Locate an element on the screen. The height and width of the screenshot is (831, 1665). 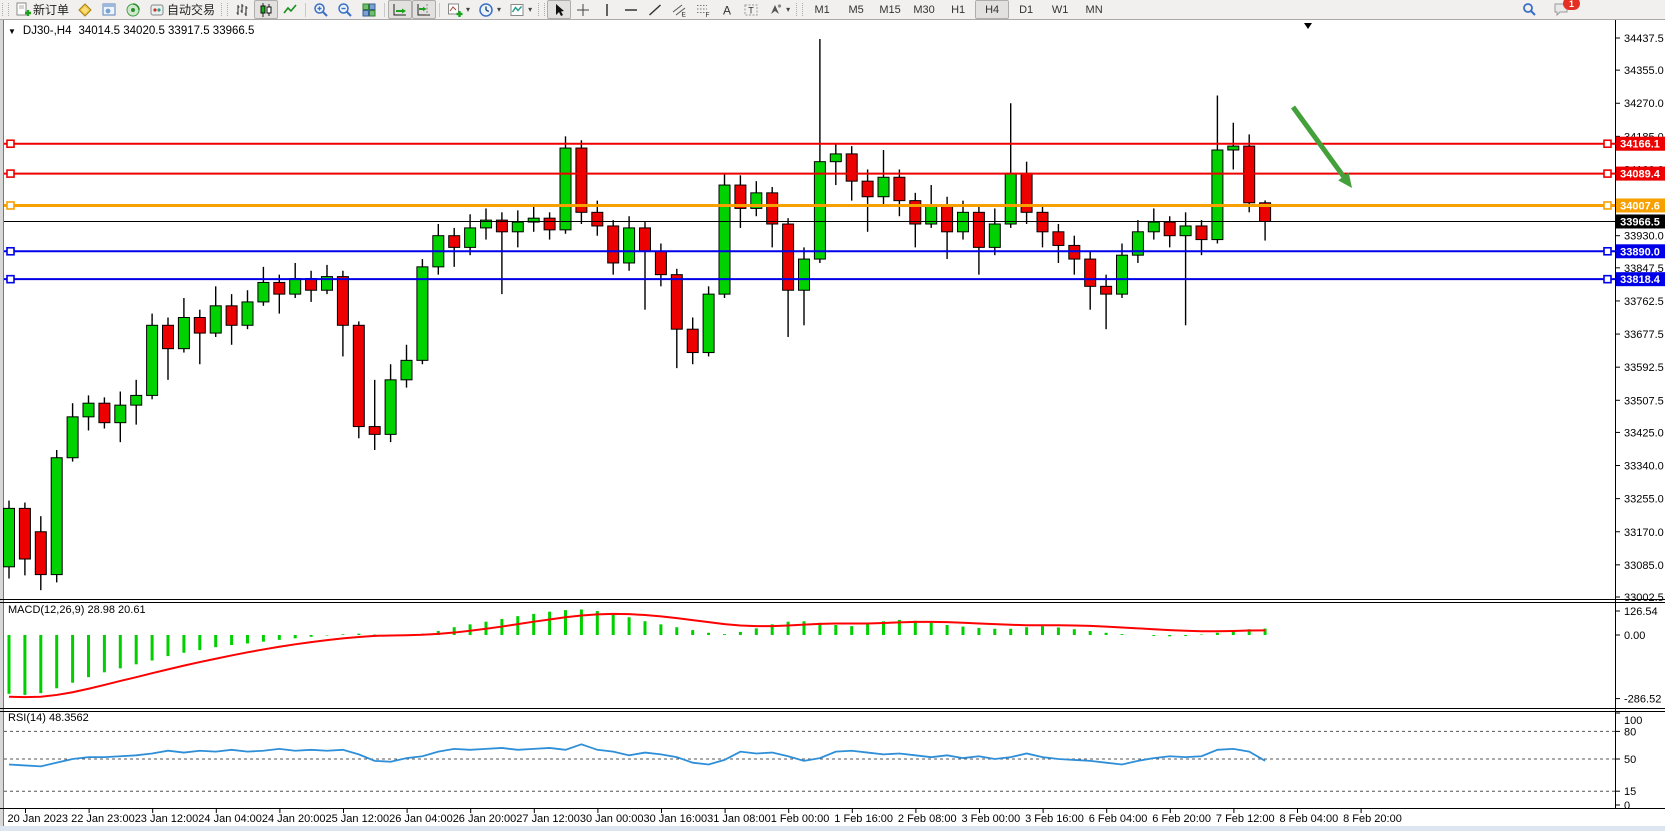
data-window-button is located at coordinates (109, 9).